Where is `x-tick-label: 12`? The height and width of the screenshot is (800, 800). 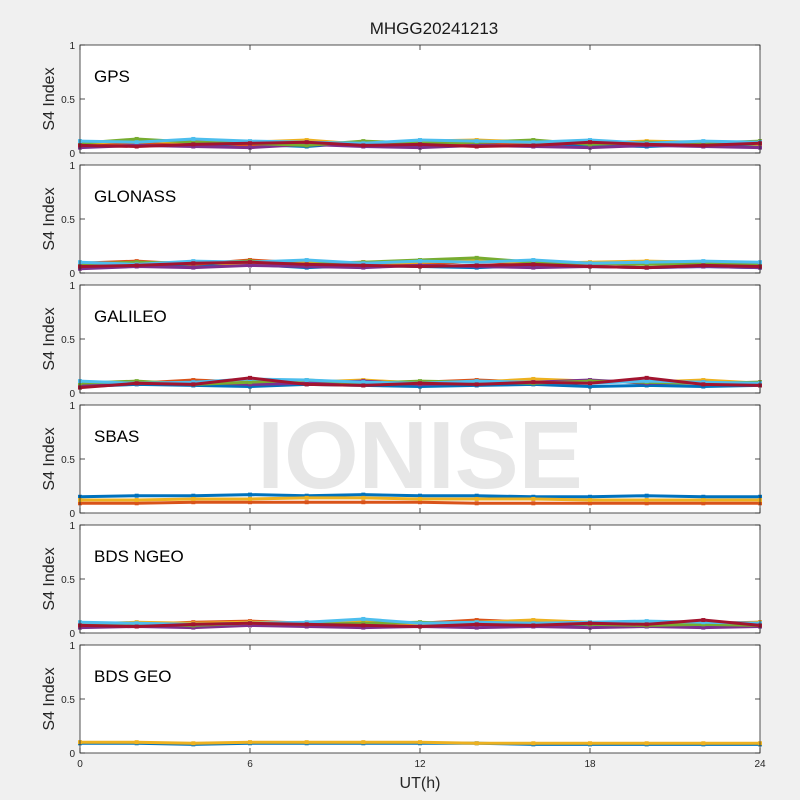 x-tick-label: 12 is located at coordinates (420, 764).